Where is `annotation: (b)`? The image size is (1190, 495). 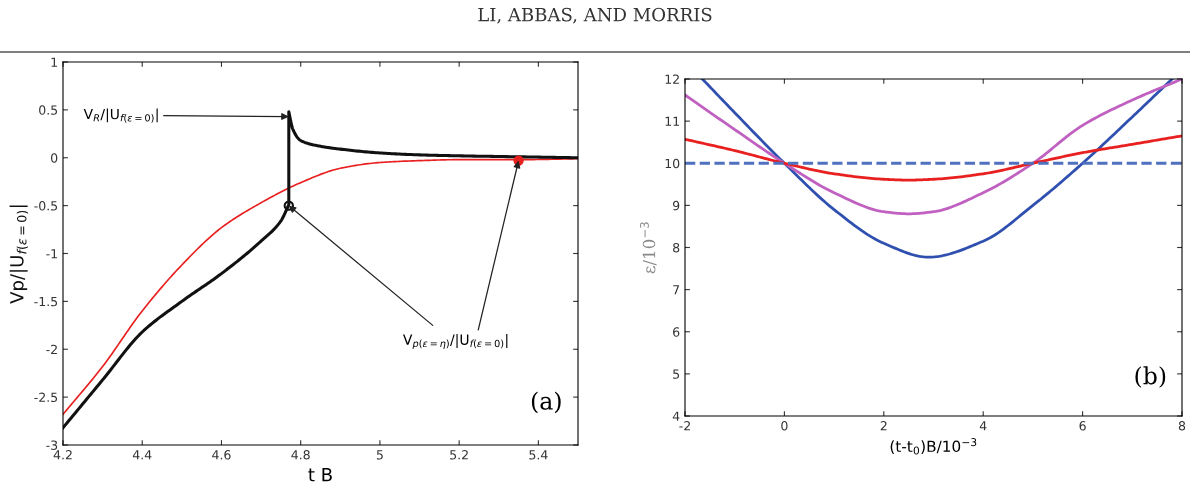
annotation: (b) is located at coordinates (1150, 377).